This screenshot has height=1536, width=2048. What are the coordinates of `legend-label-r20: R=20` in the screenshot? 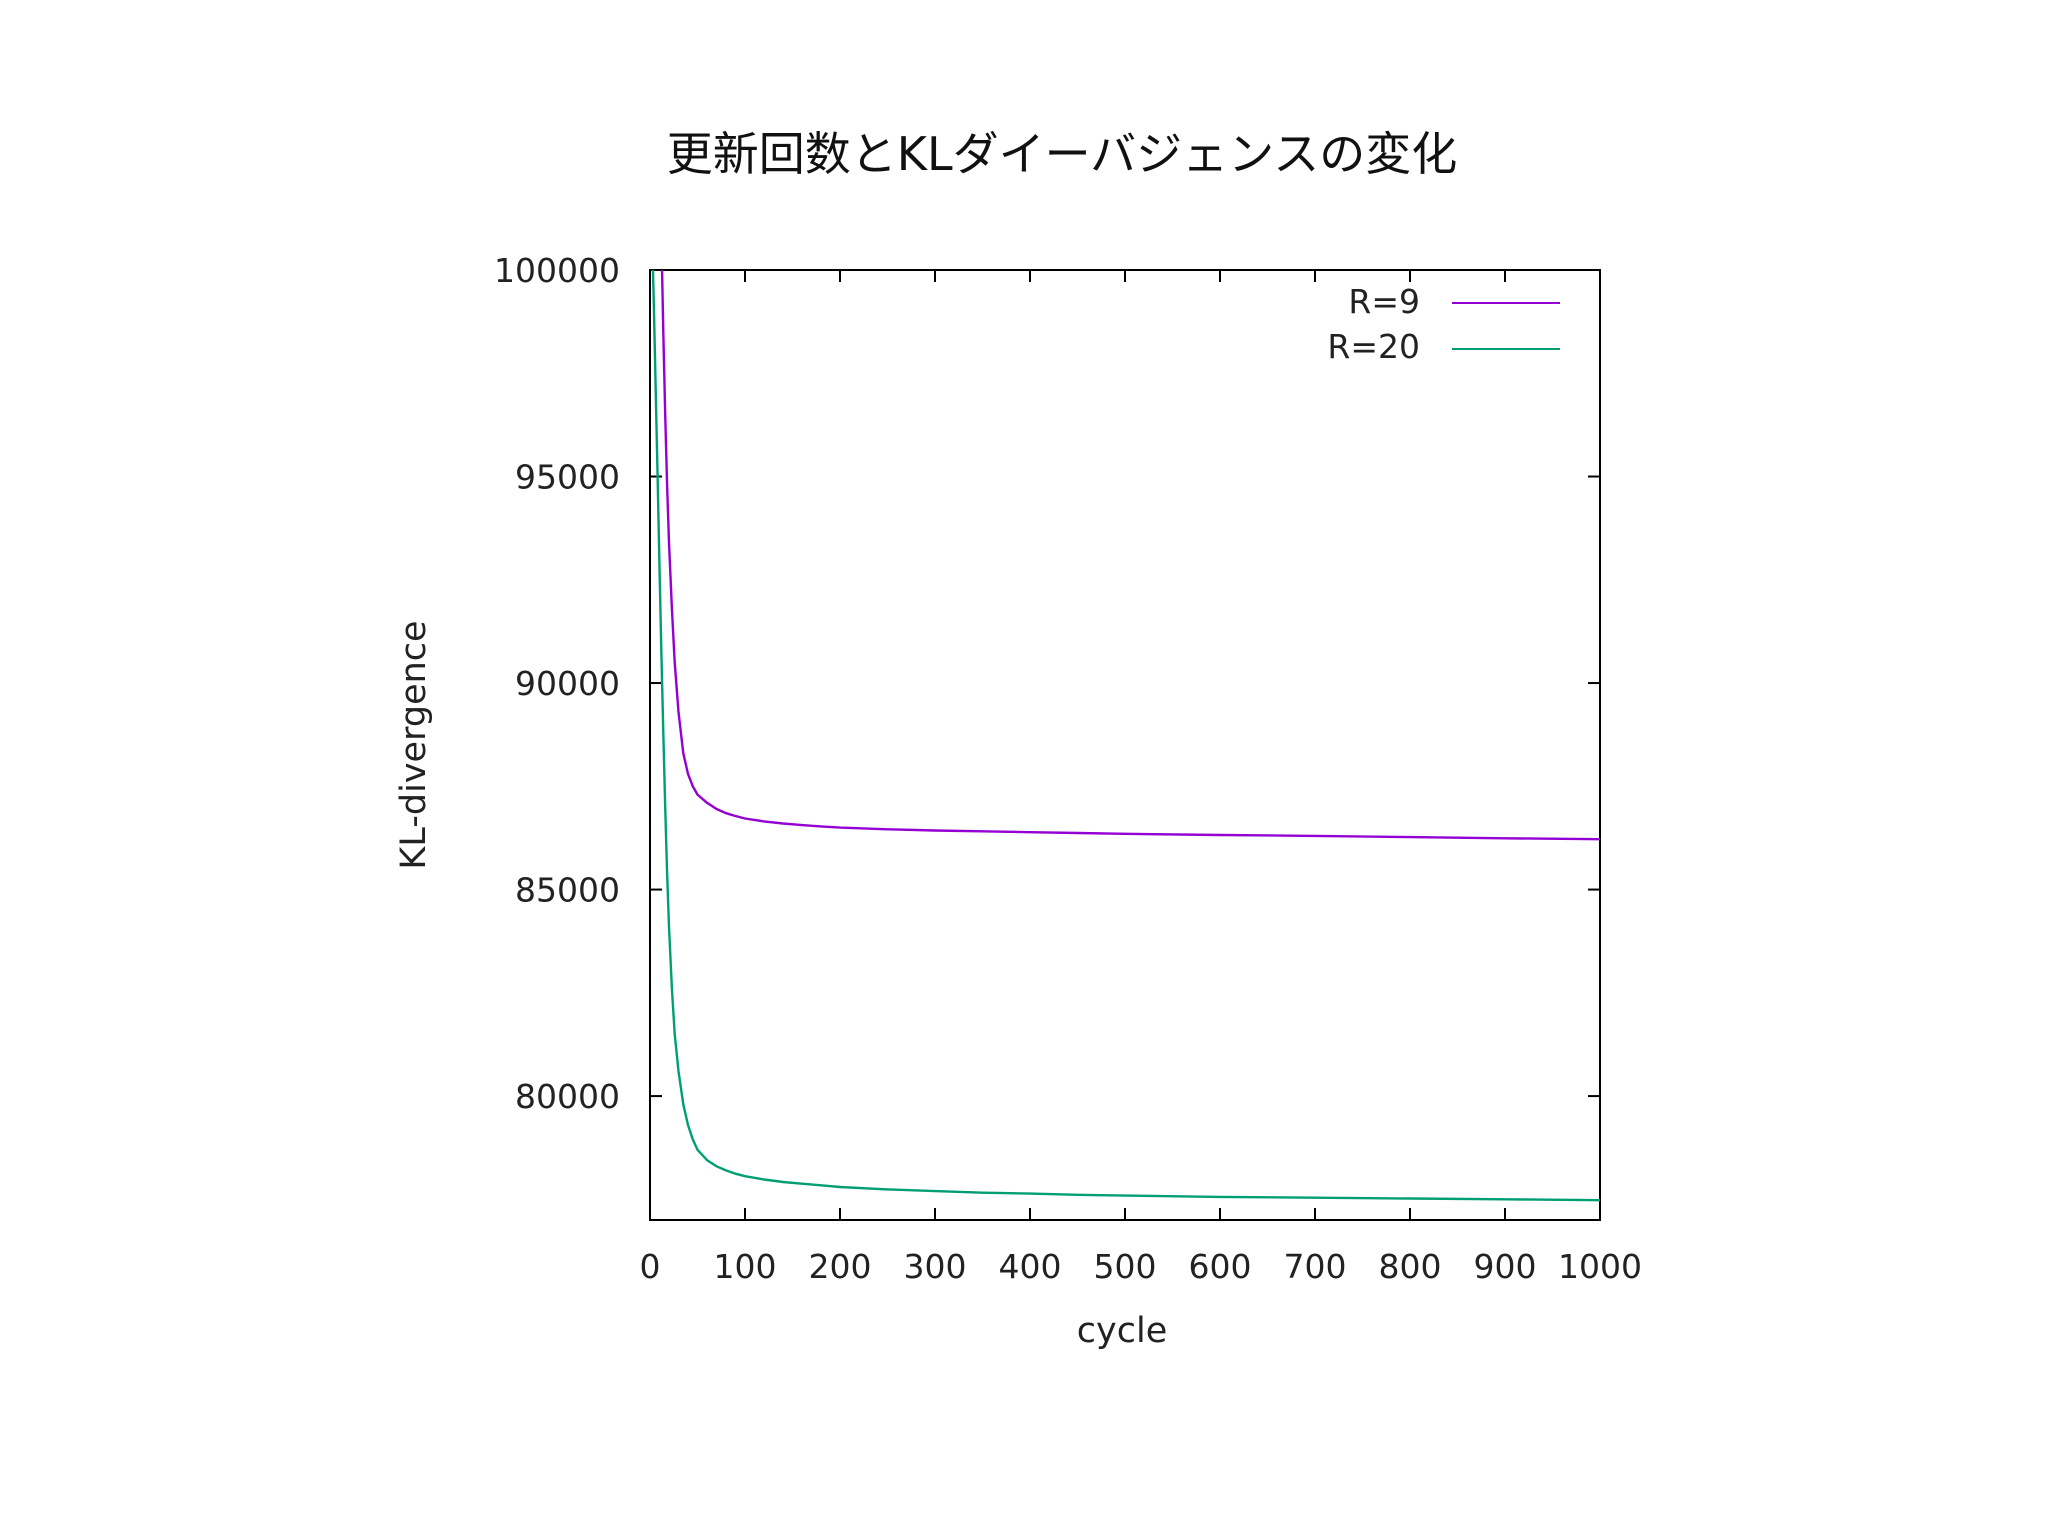 It's located at (1373, 346).